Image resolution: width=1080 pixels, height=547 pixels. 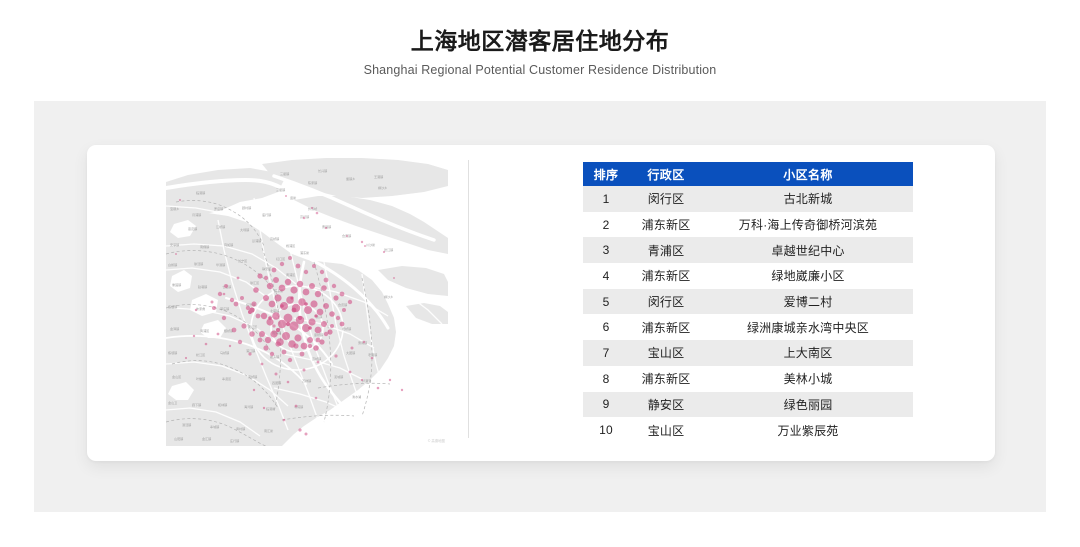 I want to click on svg-text: 奉城镇, so click(x=214, y=426).